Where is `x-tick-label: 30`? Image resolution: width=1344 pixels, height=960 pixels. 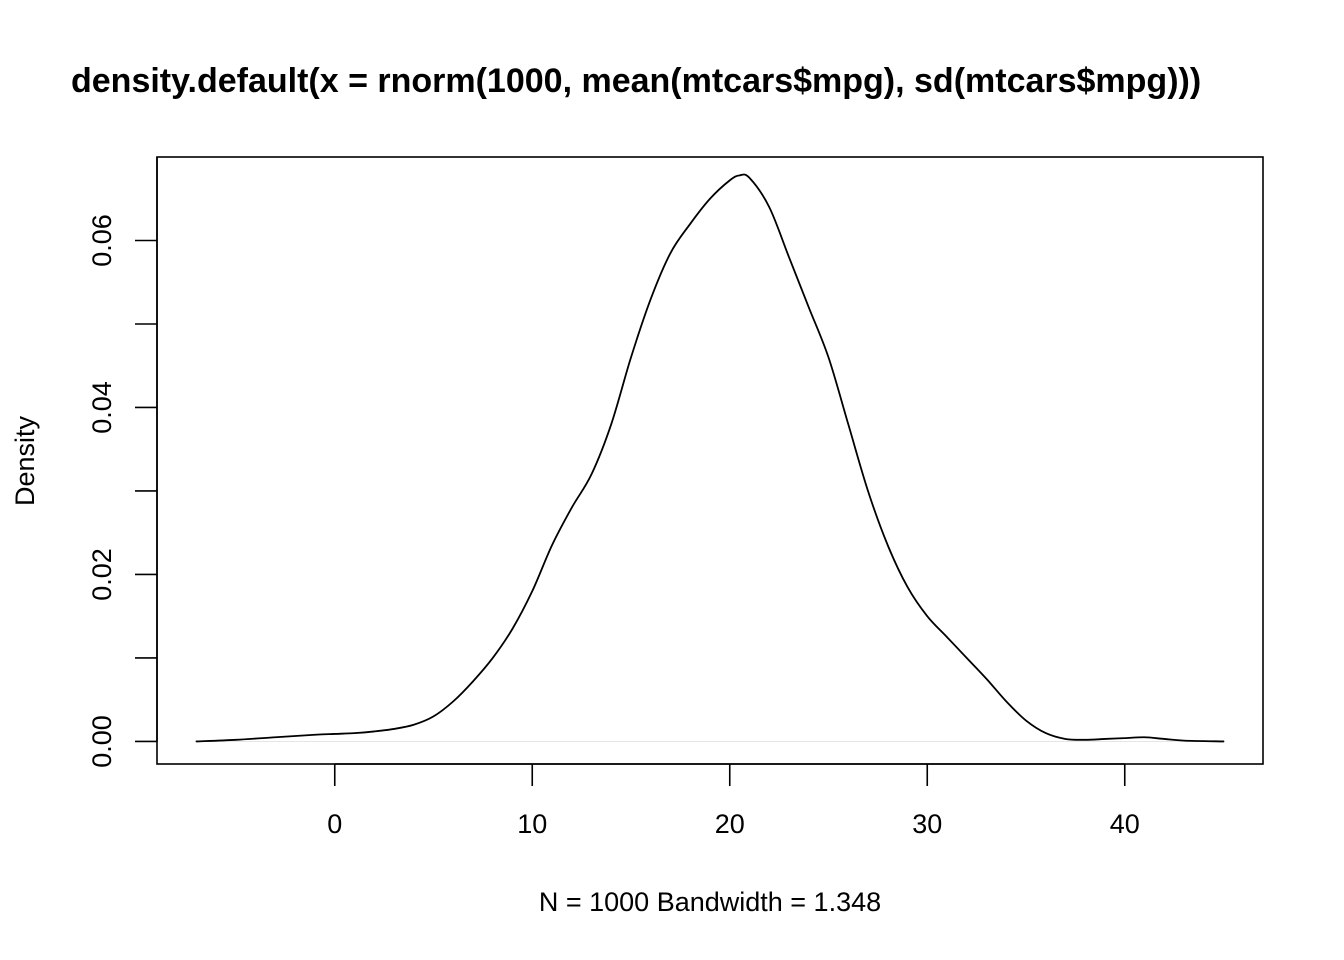
x-tick-label: 30 is located at coordinates (927, 824).